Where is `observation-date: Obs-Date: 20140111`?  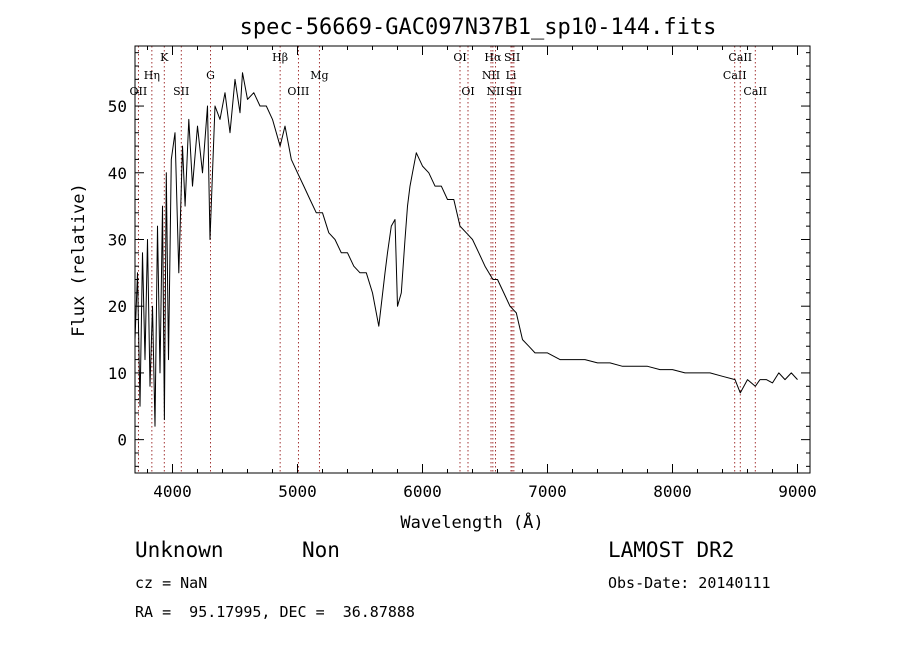 observation-date: Obs-Date: 20140111 is located at coordinates (689, 583).